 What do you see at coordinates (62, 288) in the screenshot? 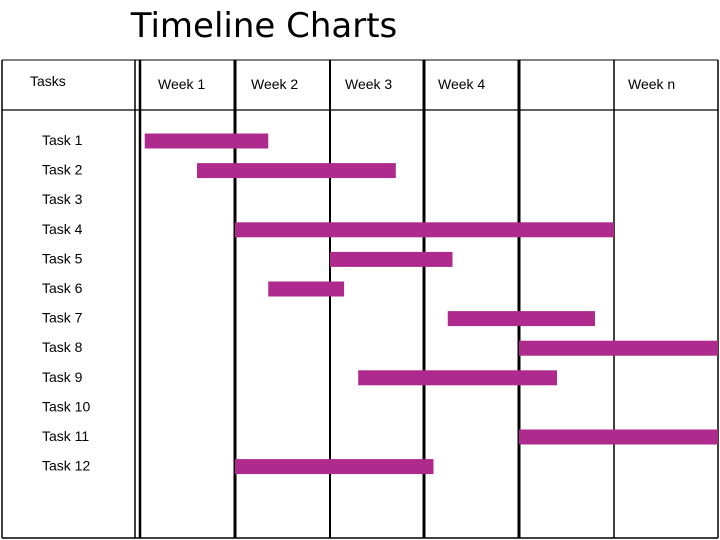
I see `task-label: Task 6` at bounding box center [62, 288].